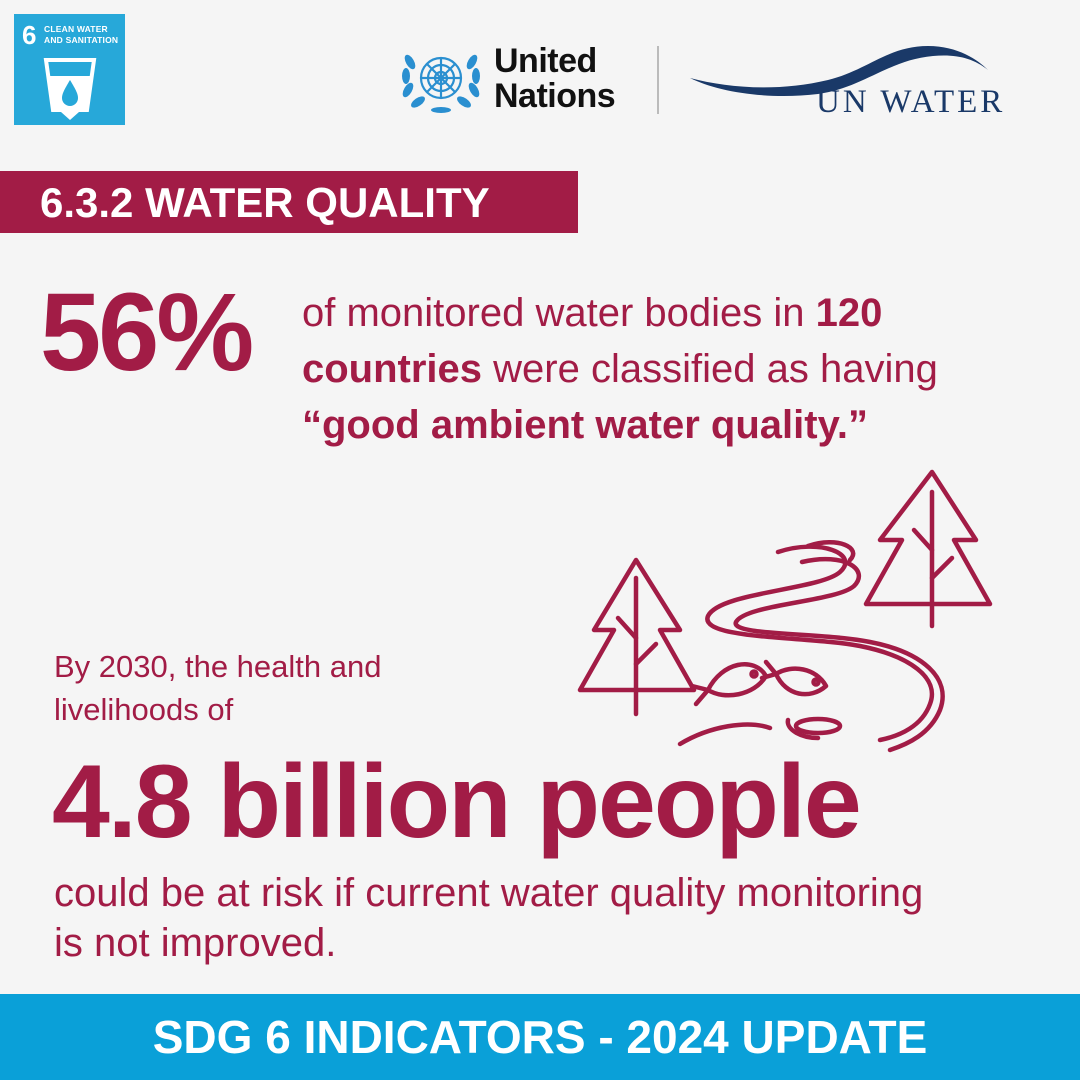 The height and width of the screenshot is (1080, 1080). I want to click on sdg-number: 6, so click(29, 35).